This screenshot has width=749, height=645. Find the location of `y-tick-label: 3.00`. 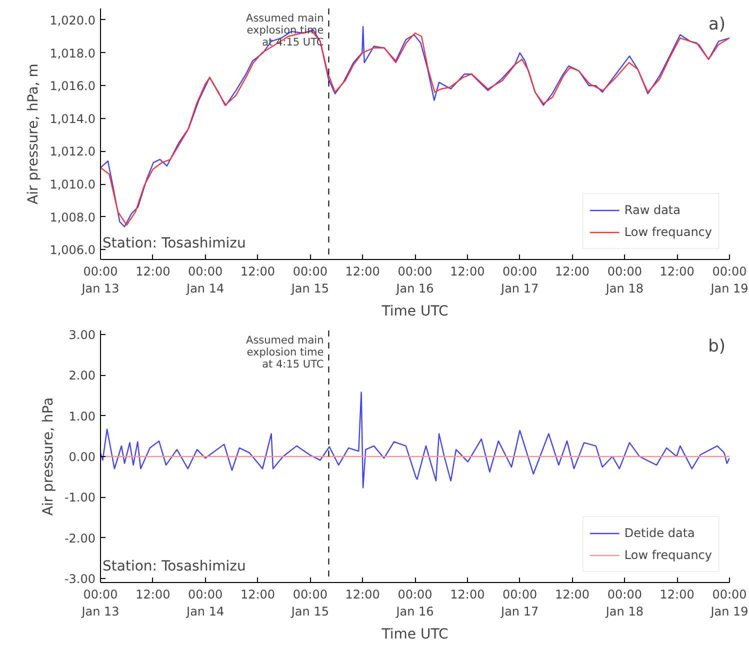

y-tick-label: 3.00 is located at coordinates (82, 335).